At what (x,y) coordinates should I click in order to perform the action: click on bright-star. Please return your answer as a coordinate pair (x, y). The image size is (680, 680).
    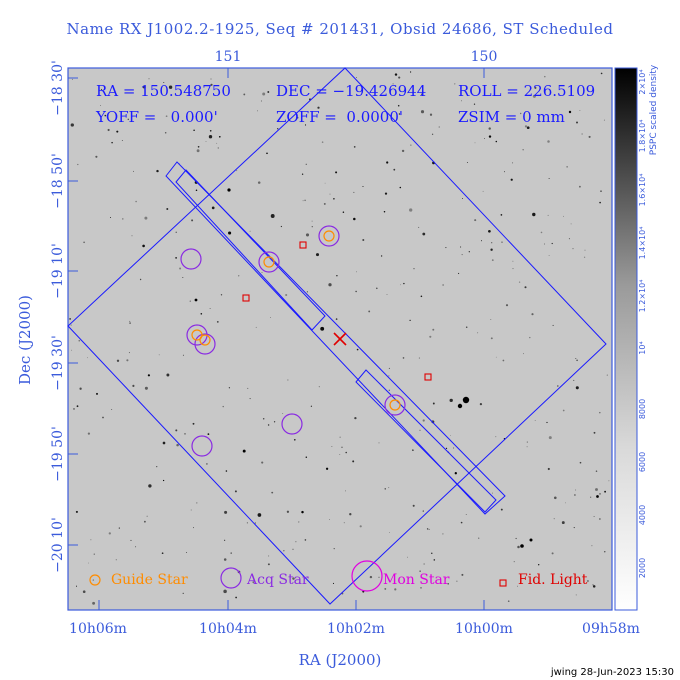
    Looking at the image, I should click on (522, 546).